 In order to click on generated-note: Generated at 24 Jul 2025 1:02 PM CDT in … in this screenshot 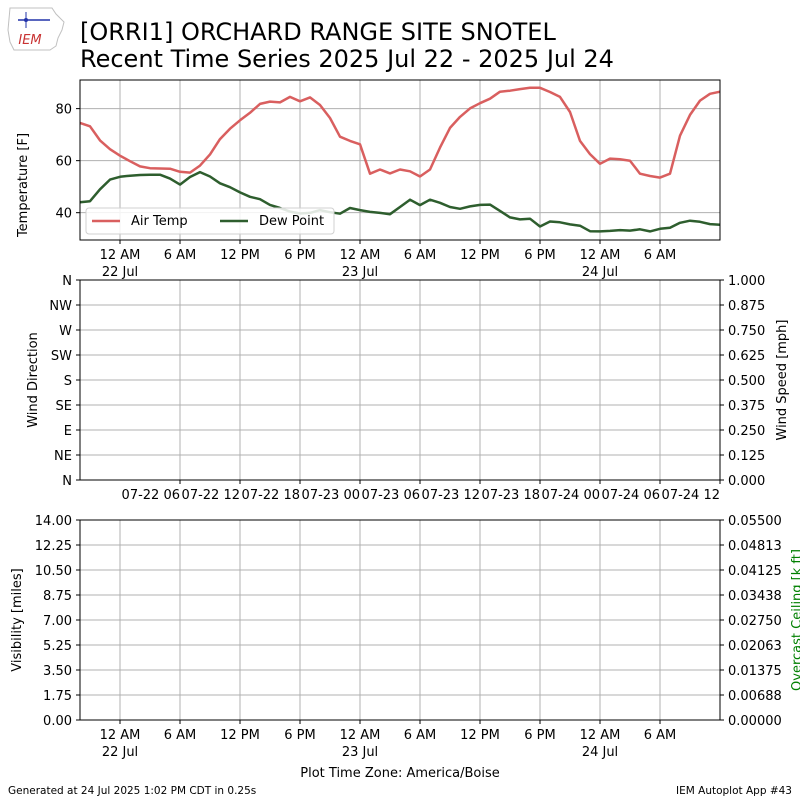, I will do `click(132, 791)`.